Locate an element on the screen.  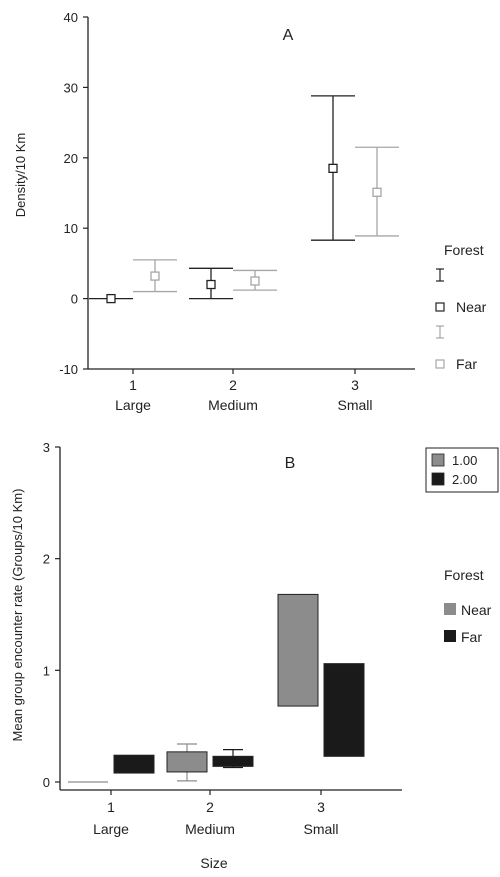
panel-label-a: A is located at coordinates (288, 35).